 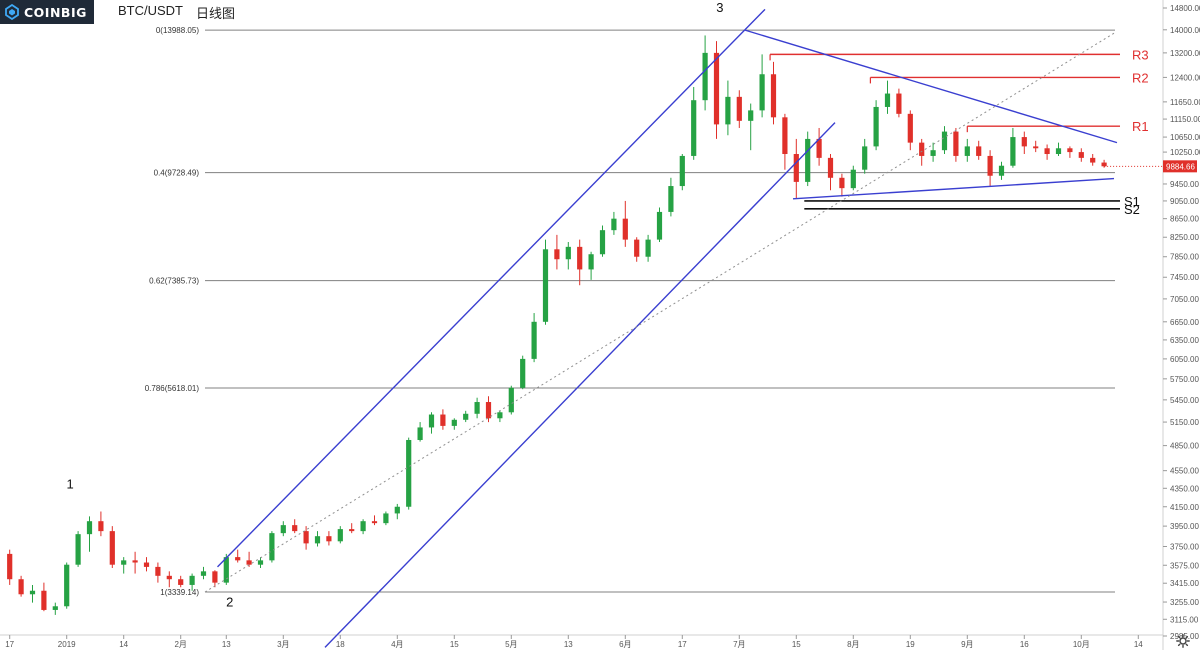 I want to click on price-tick-label: 9050.00, so click(x=1184, y=201).